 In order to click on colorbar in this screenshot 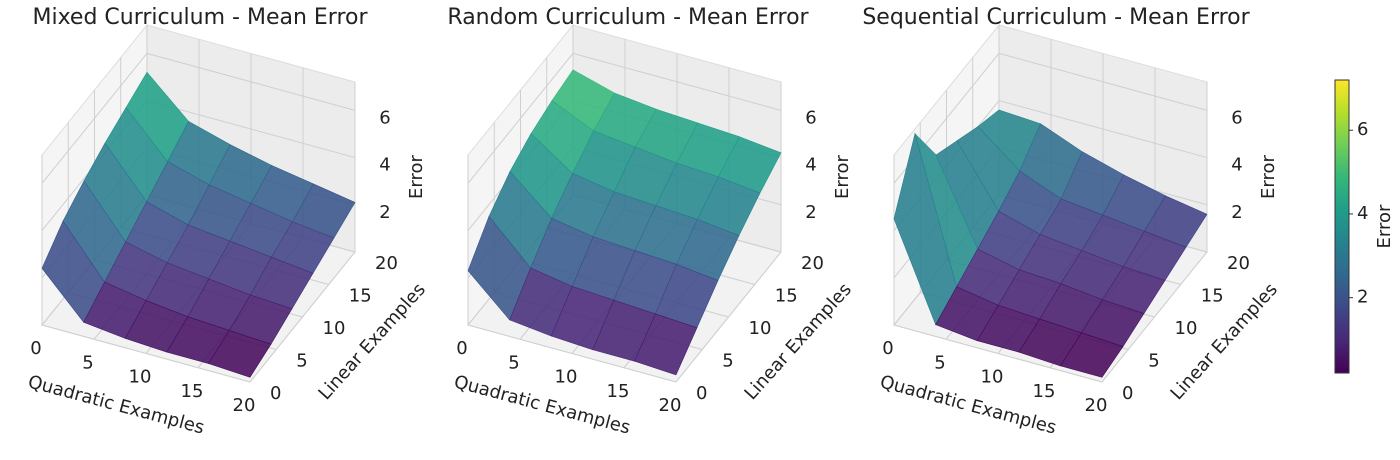, I will do `click(1342, 226)`.